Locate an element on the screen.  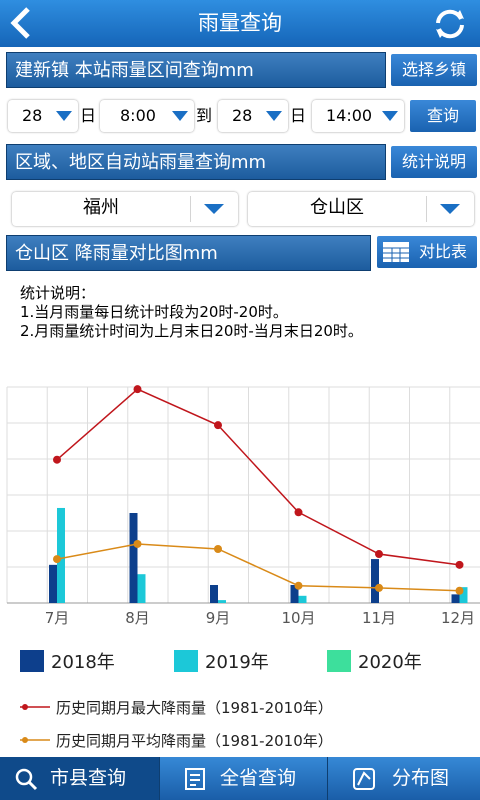
x-tick-label: 9月 is located at coordinates (218, 618).